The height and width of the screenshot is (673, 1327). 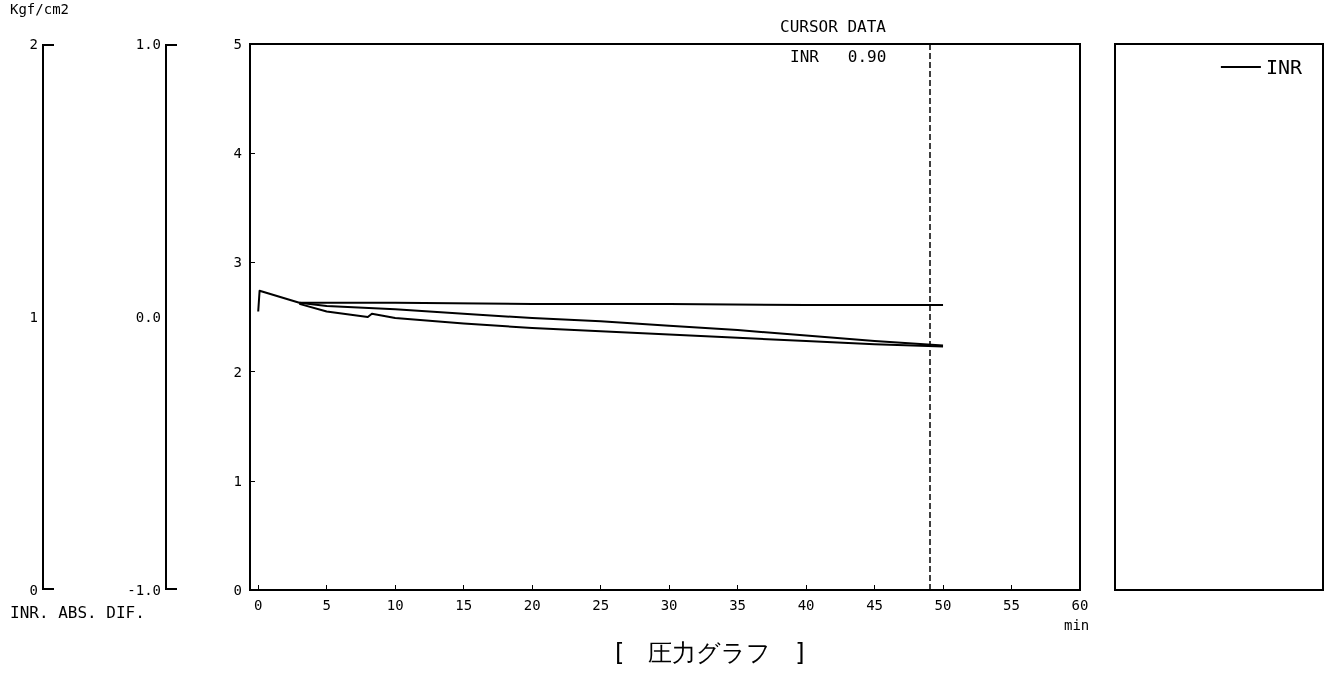 I want to click on annotation: INR 0.90, so click(x=838, y=56).